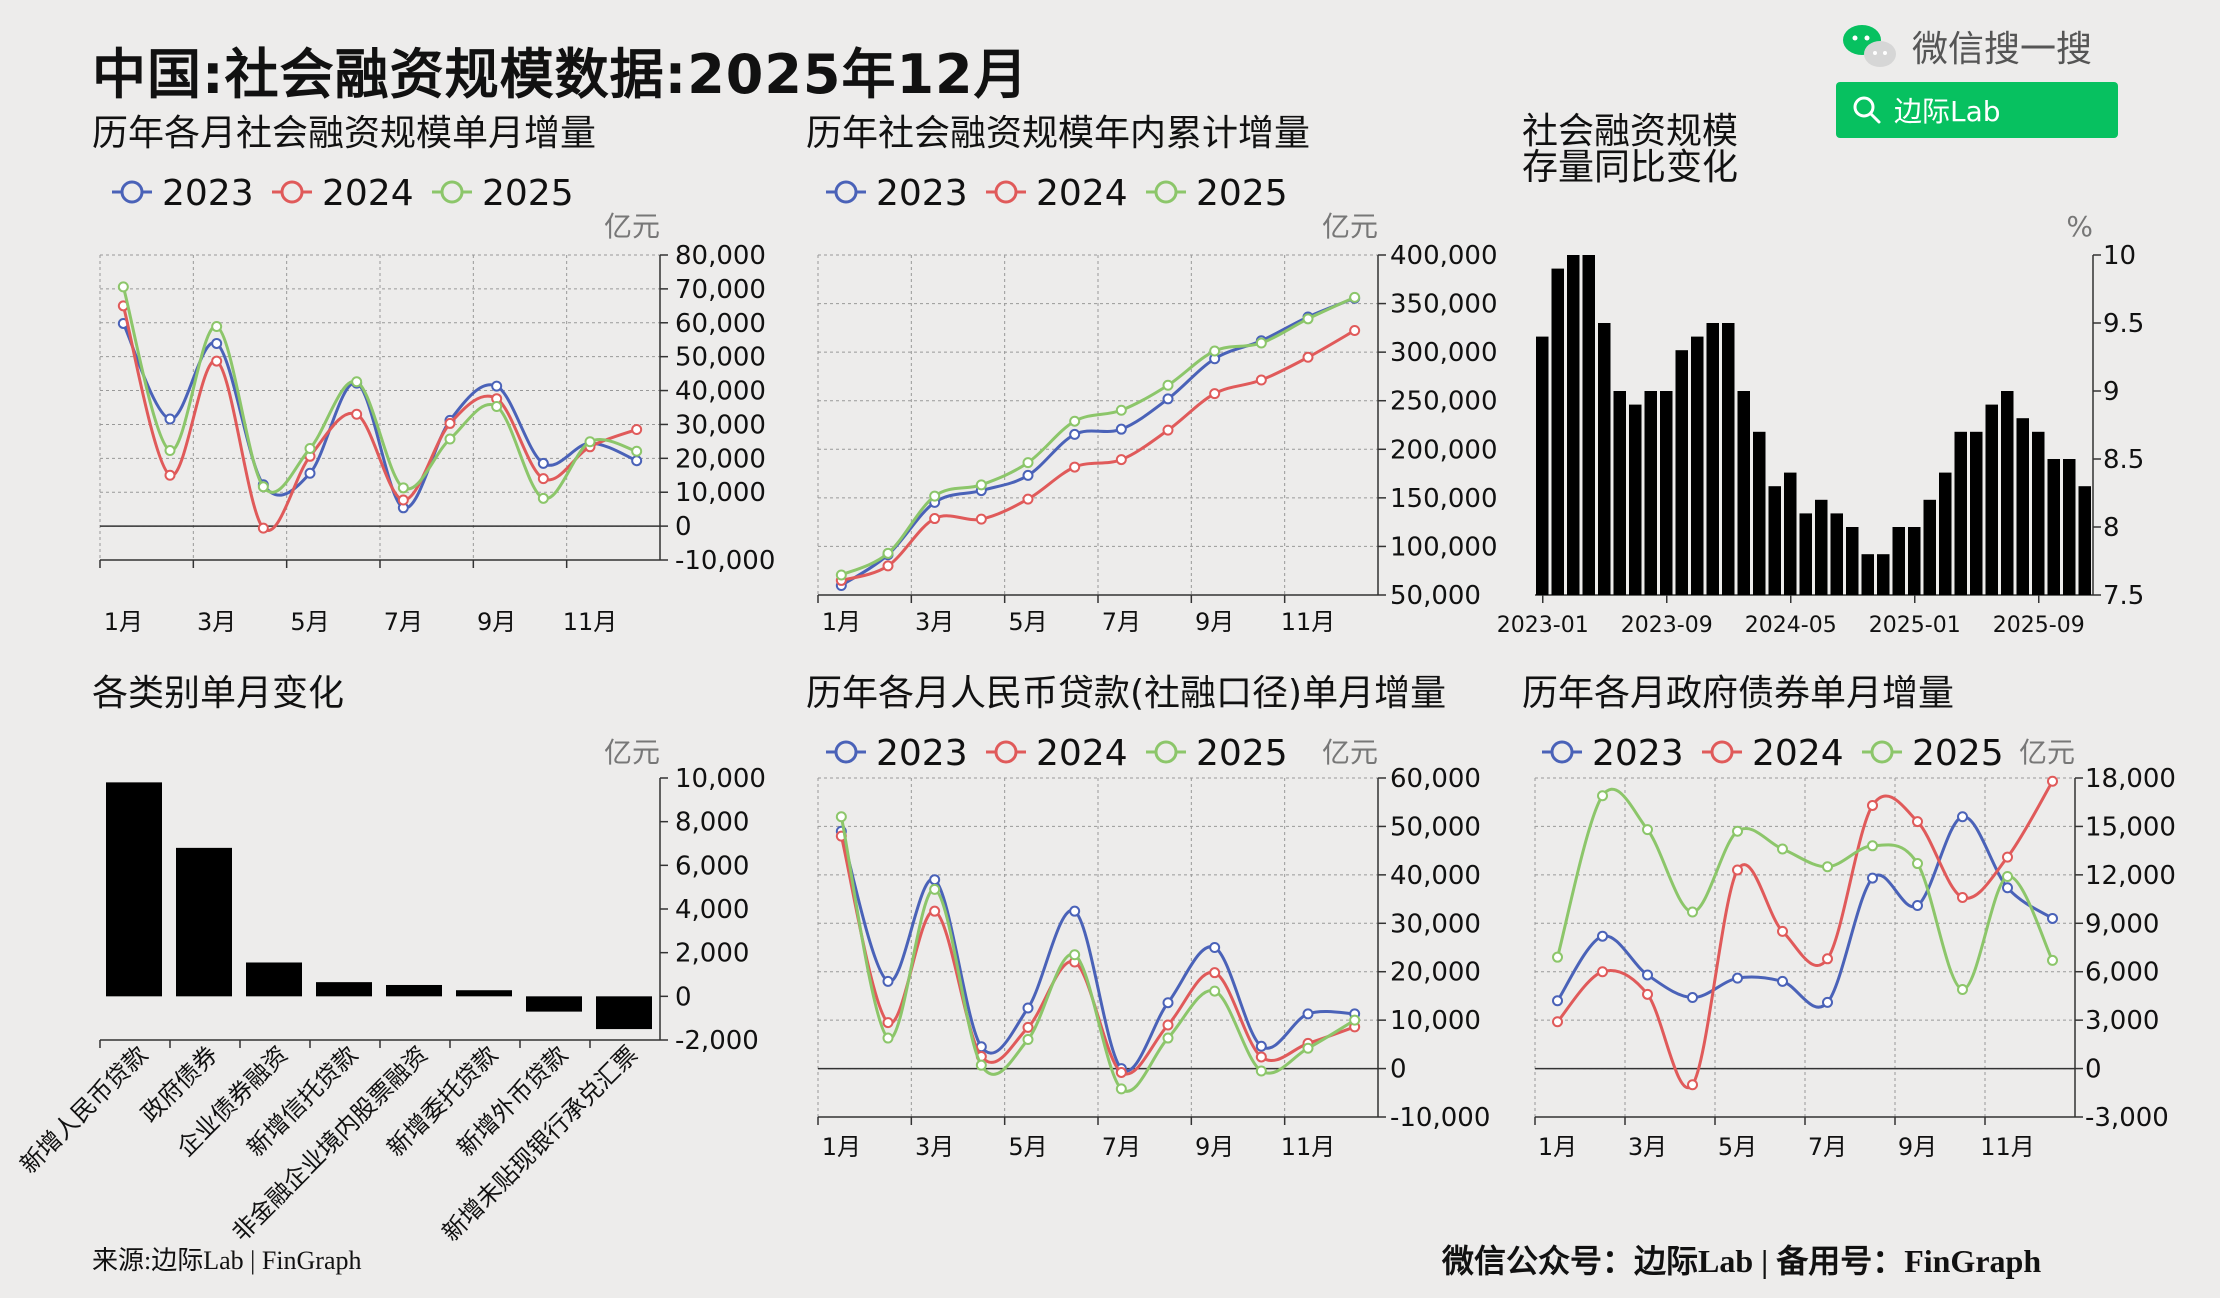 This screenshot has width=2220, height=1298. What do you see at coordinates (1630, 167) in the screenshot?
I see `chart-title: 存量同比变化` at bounding box center [1630, 167].